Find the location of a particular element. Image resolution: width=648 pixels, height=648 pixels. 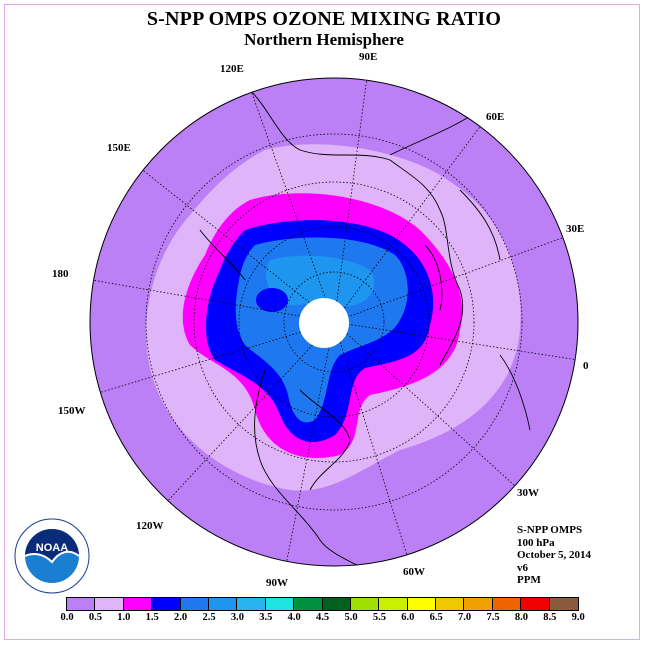

chart-subtitle: Northern Hemisphere is located at coordinates (324, 39).